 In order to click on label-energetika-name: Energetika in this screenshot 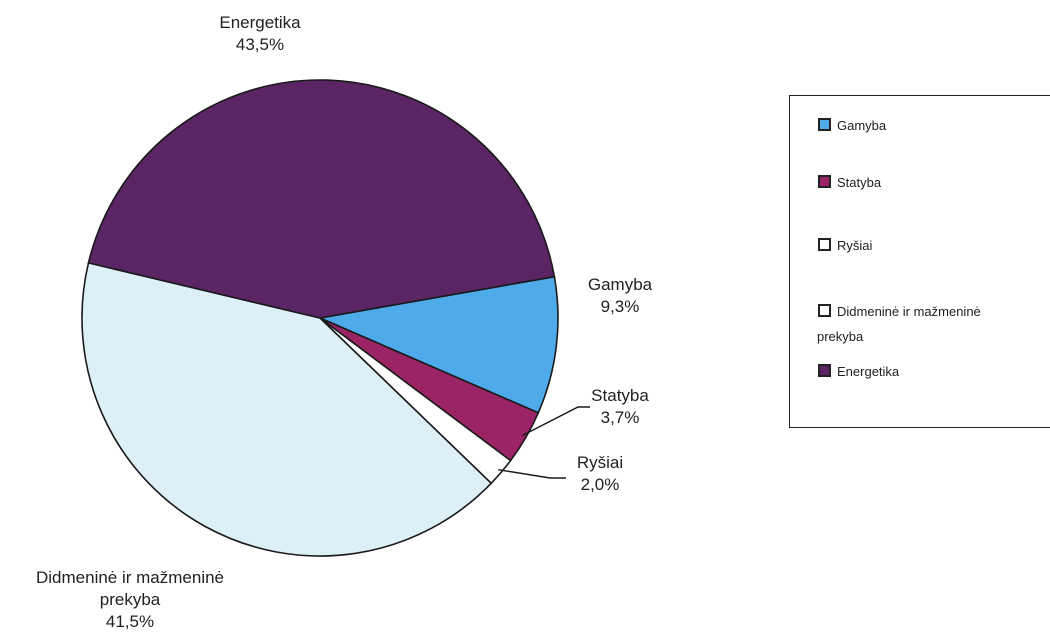, I will do `click(260, 22)`.